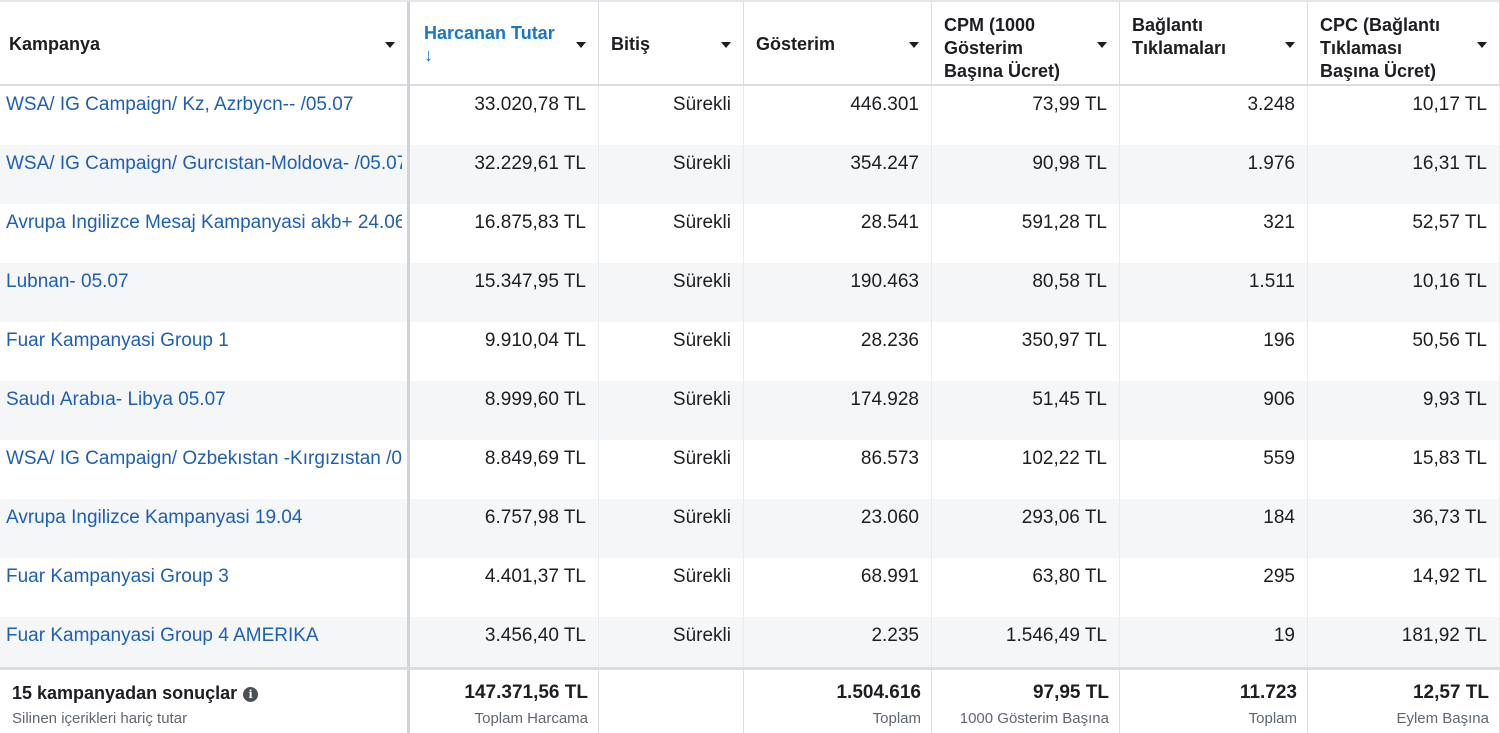  What do you see at coordinates (1214, 410) in the screenshot?
I see `clicks-cell: 906` at bounding box center [1214, 410].